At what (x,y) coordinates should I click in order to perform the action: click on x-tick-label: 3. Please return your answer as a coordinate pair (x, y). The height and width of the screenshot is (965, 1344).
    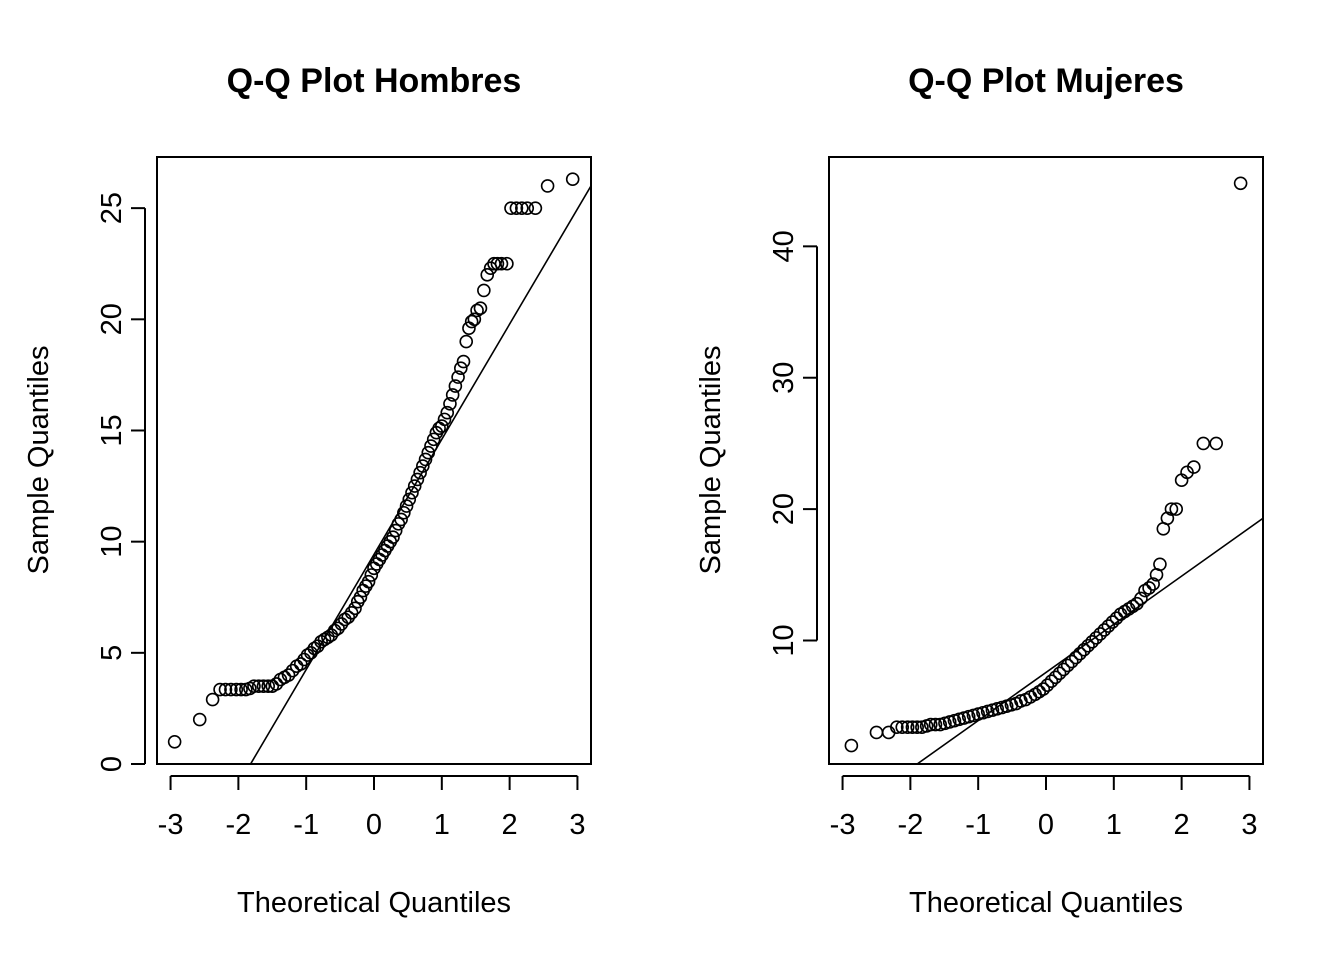
    Looking at the image, I should click on (1249, 825).